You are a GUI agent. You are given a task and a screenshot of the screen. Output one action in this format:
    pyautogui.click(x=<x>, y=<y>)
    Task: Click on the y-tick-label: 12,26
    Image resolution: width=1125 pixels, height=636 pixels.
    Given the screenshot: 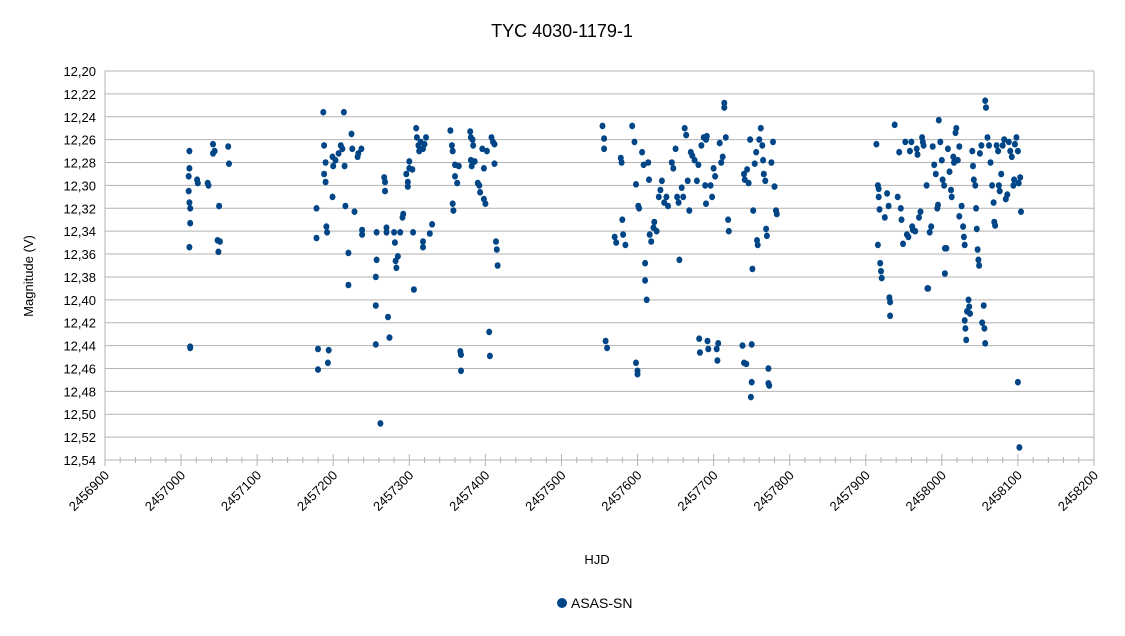 What is the action you would take?
    pyautogui.click(x=79, y=140)
    